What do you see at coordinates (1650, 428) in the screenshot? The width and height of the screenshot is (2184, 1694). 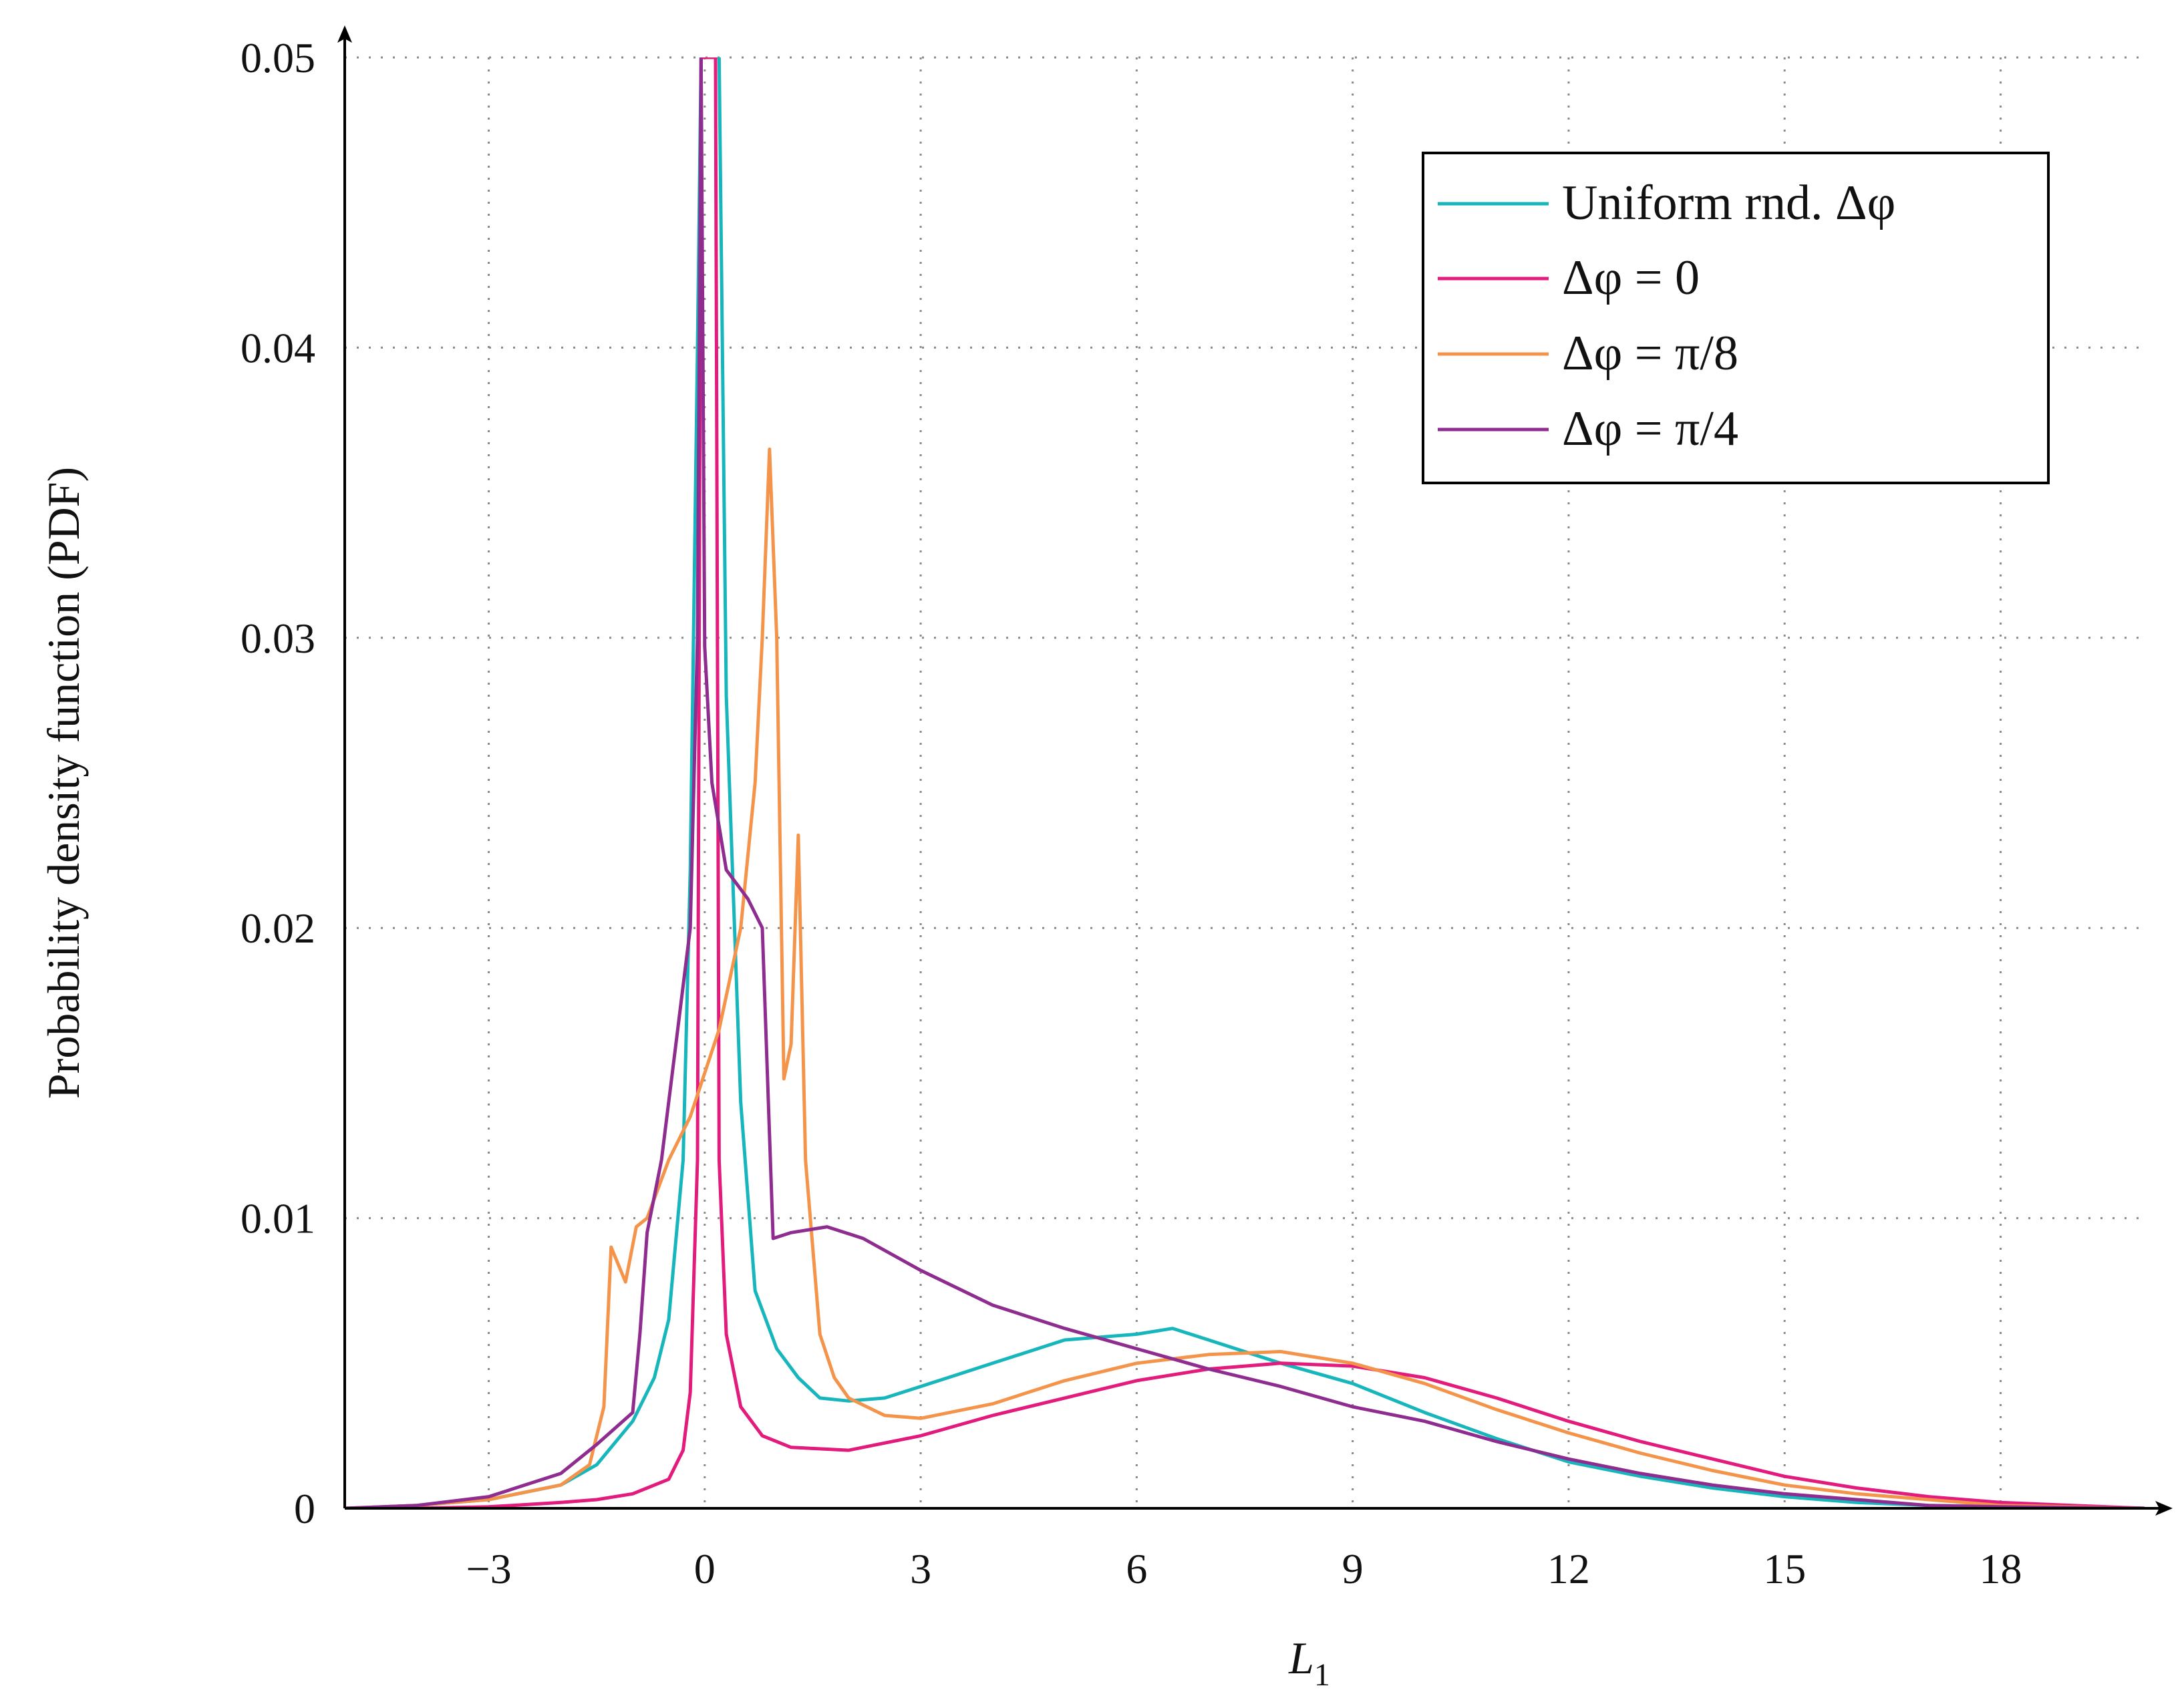 I see `legend-label-dphi-pi4: Δφ = π/4` at bounding box center [1650, 428].